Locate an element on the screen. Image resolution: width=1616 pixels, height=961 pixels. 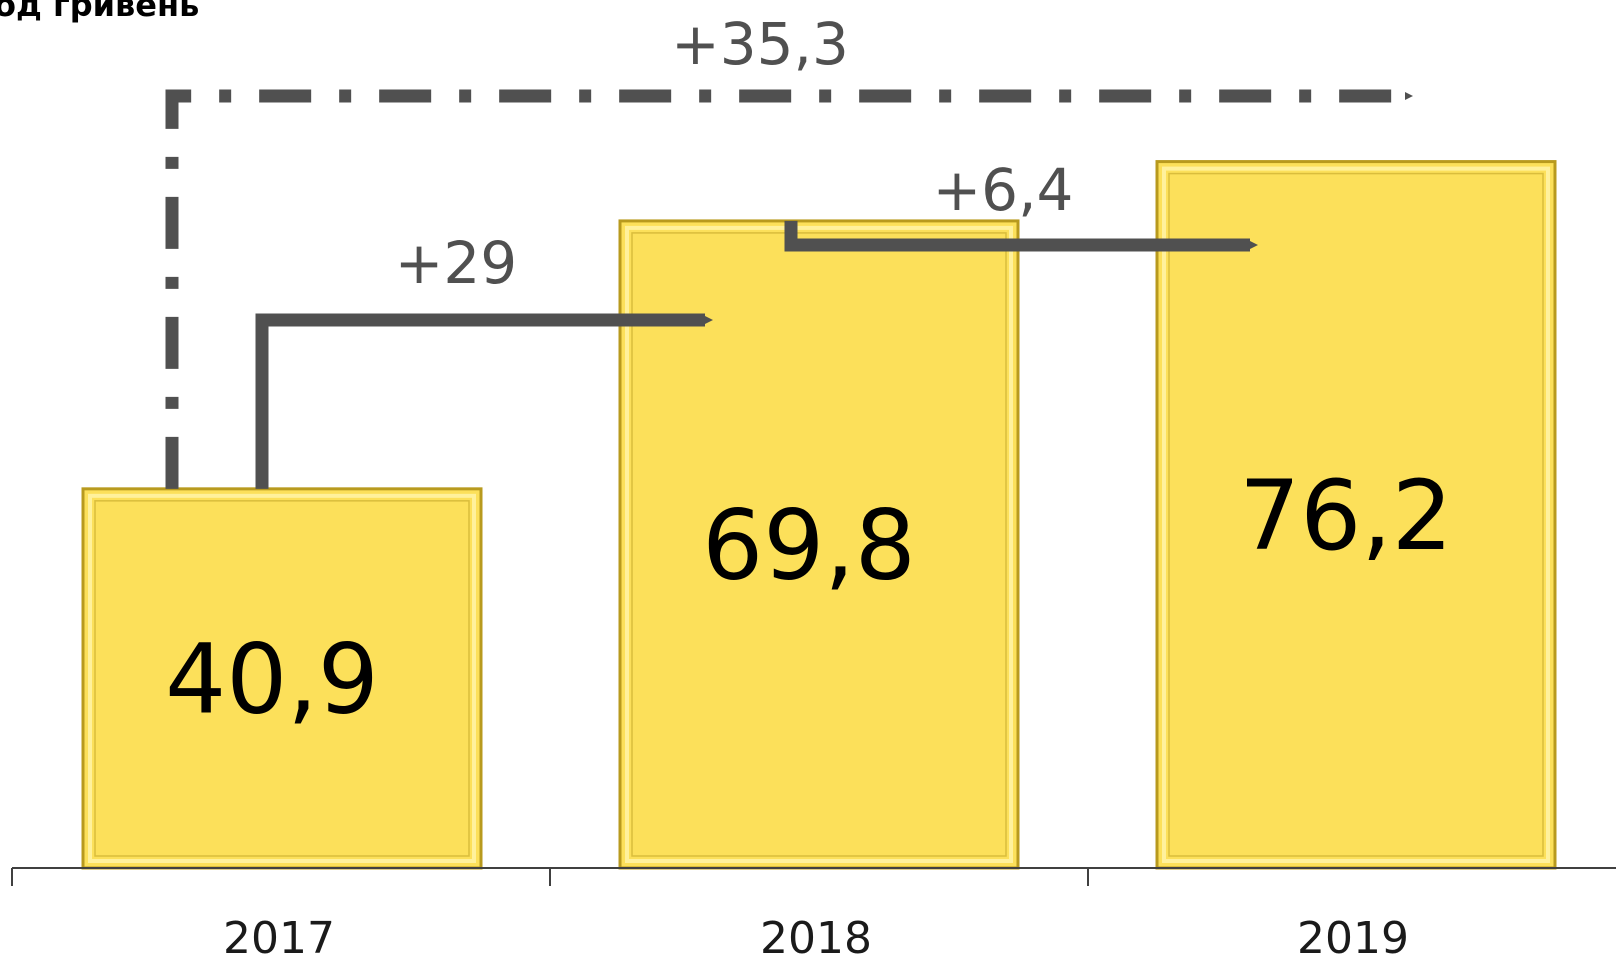
arrow-2017-2018: +29 is located at coordinates (484, 359).